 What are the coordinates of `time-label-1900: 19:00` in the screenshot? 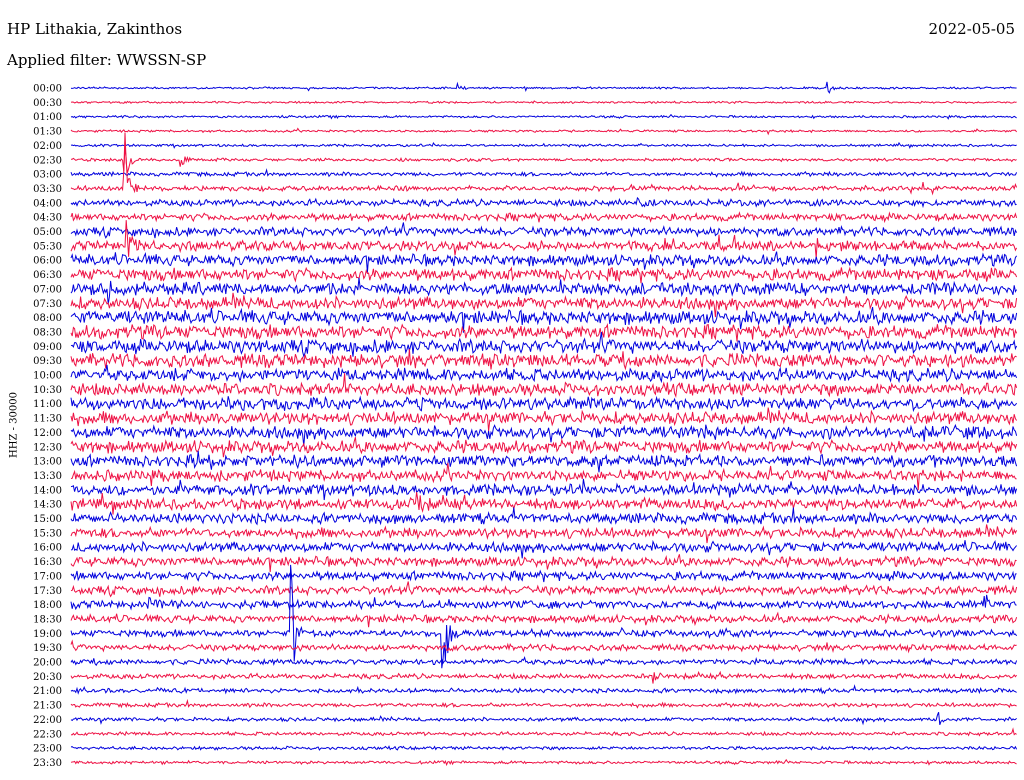 It's located at (47, 634).